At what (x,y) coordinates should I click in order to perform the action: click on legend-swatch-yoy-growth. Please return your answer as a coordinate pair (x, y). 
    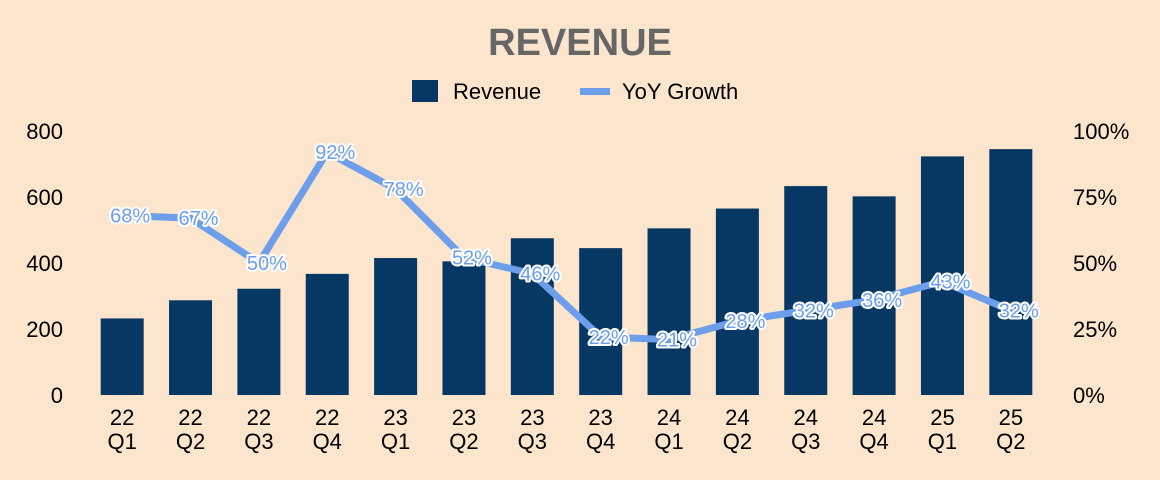
    Looking at the image, I should click on (595, 91).